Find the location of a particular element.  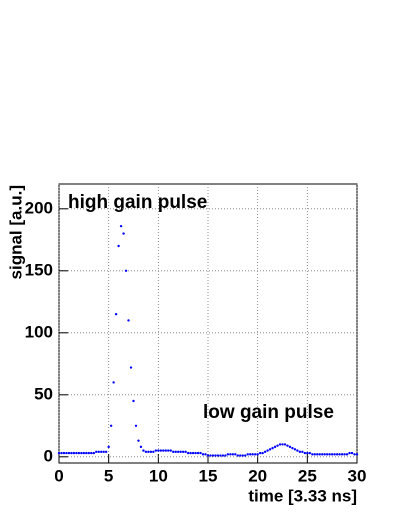

y-tick-label: 100 is located at coordinates (39, 331).